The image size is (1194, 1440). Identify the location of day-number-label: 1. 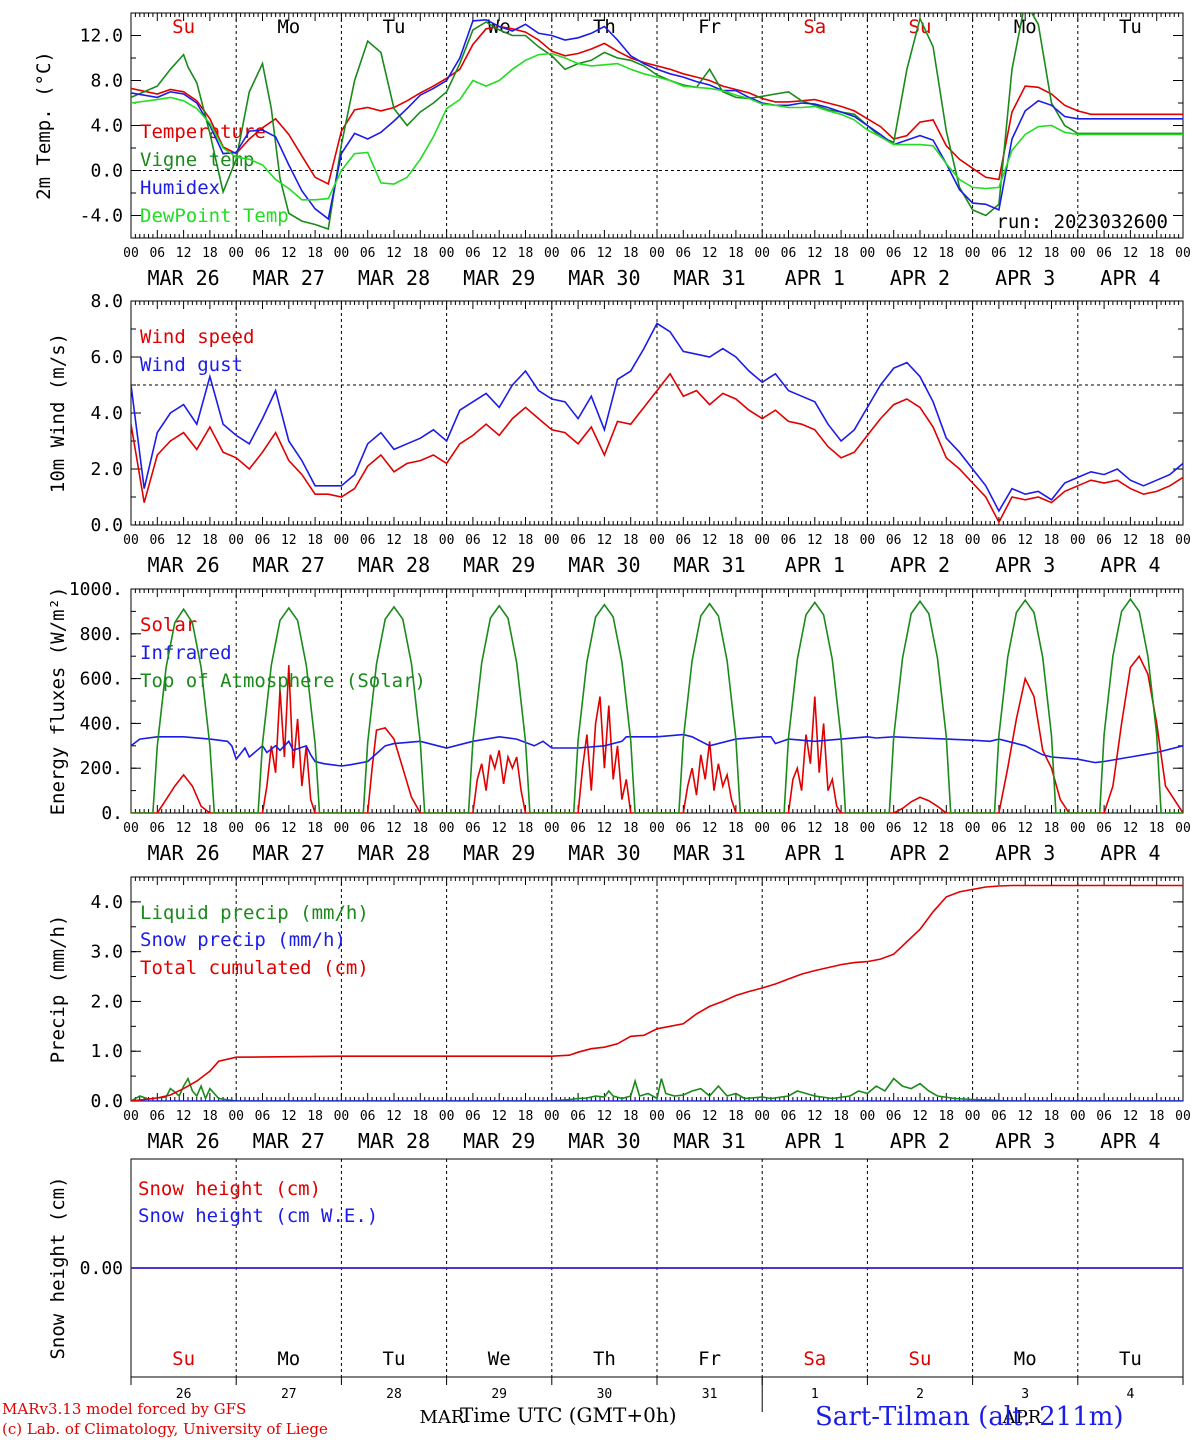
(815, 1394).